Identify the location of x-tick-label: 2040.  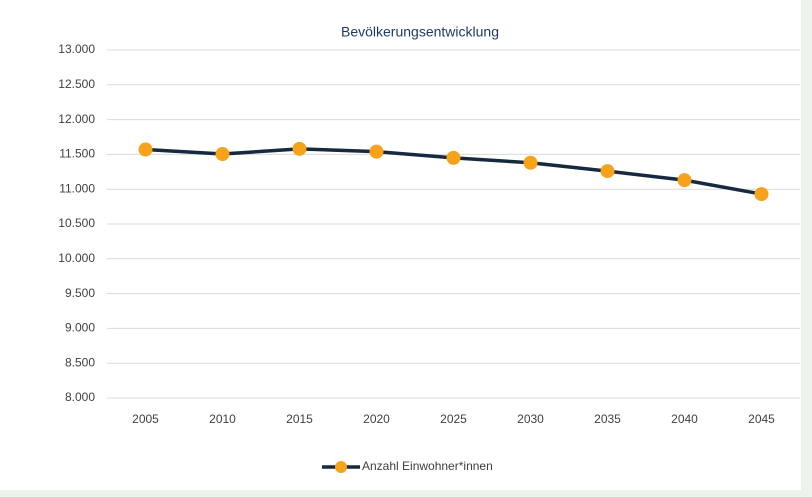
(684, 419).